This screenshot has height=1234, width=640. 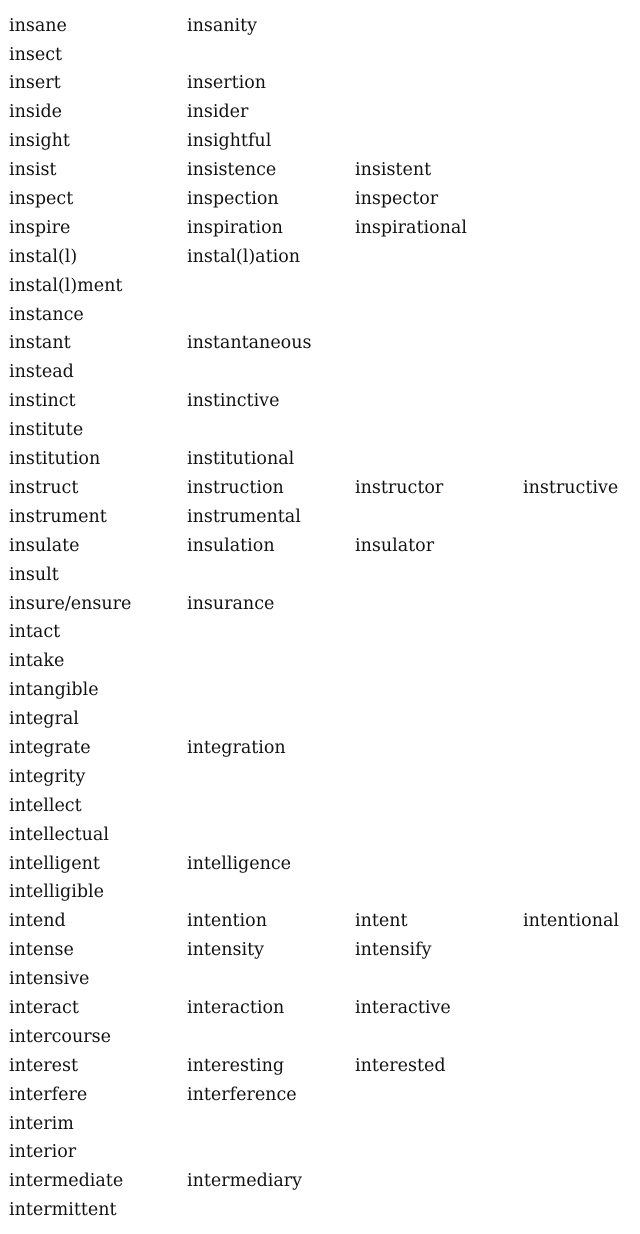 I want to click on derived-word: inspection, so click(x=233, y=199).